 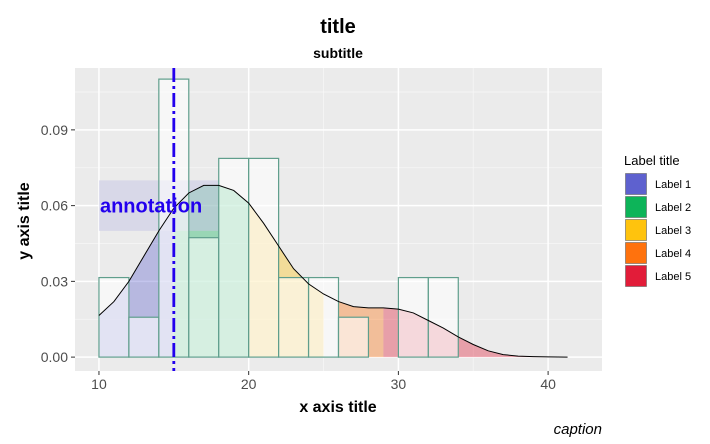 What do you see at coordinates (548, 384) in the screenshot?
I see `x-tick-label: 40` at bounding box center [548, 384].